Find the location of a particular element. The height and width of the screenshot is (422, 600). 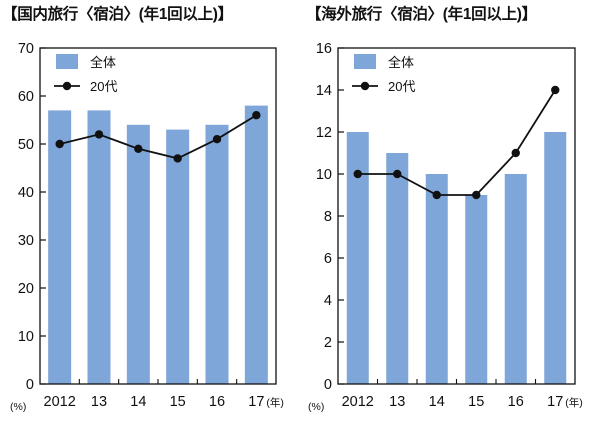

domestic-legend-label-all: 全体 is located at coordinates (103, 62).